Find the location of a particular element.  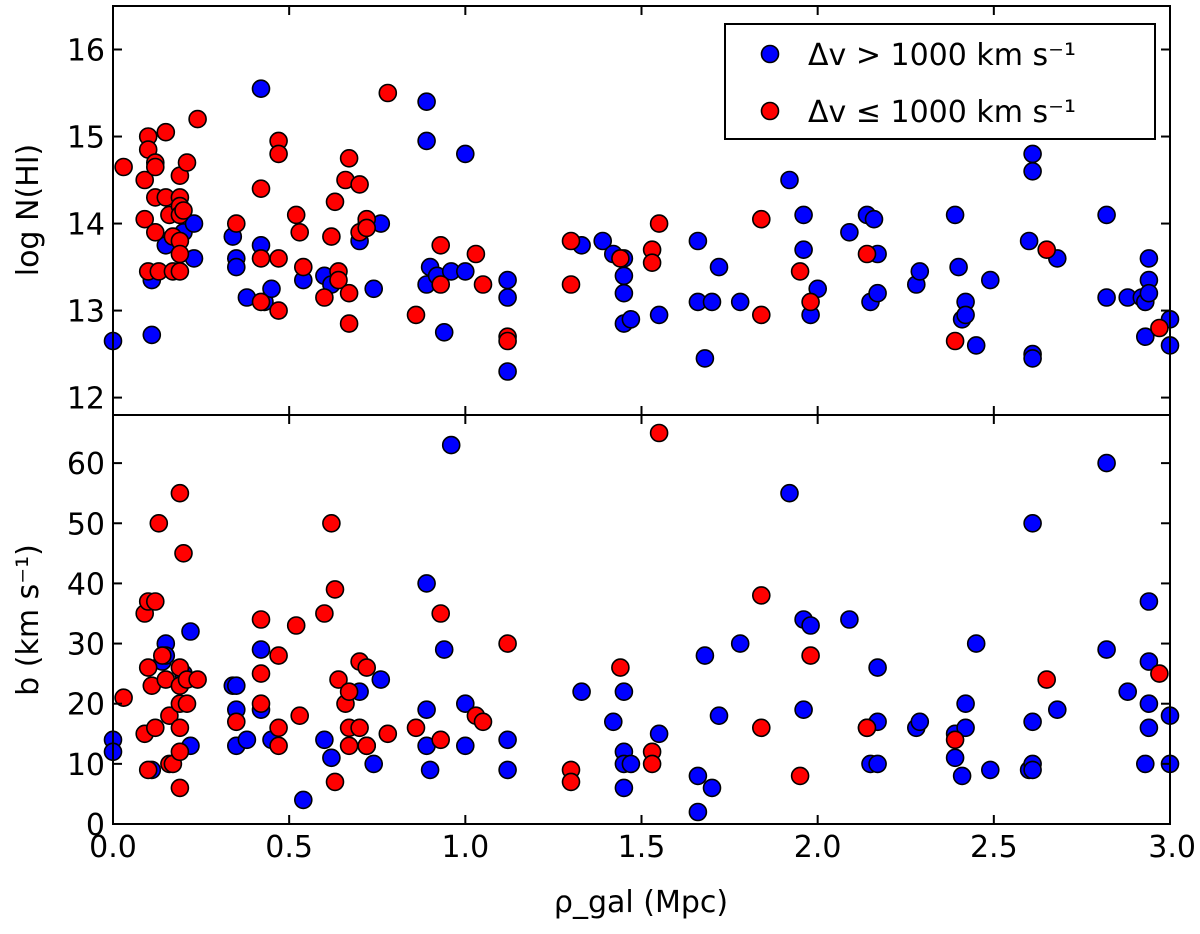

bottom-ytick-label-0: 0 is located at coordinates (95, 825).